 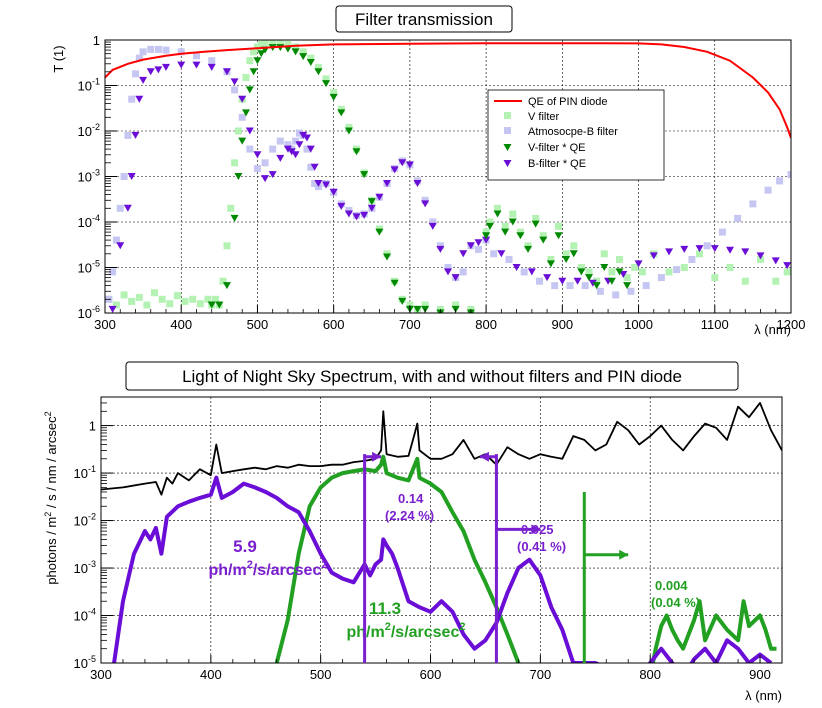 I want to click on panel2-title-box, so click(x=432, y=376).